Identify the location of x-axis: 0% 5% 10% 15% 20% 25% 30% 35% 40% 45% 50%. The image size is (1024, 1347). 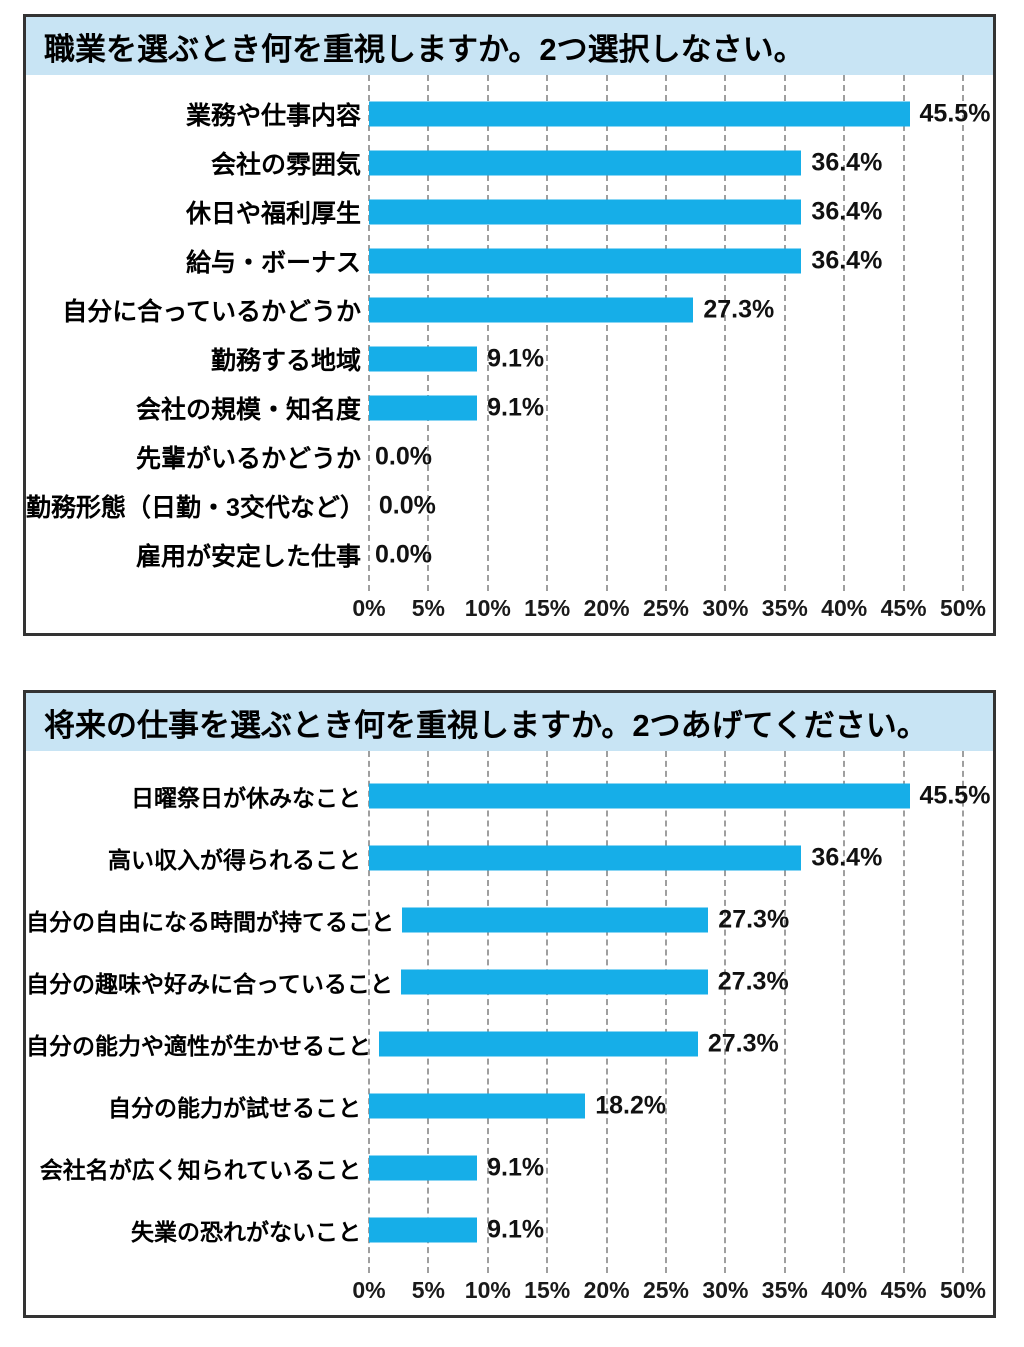
(669, 1294).